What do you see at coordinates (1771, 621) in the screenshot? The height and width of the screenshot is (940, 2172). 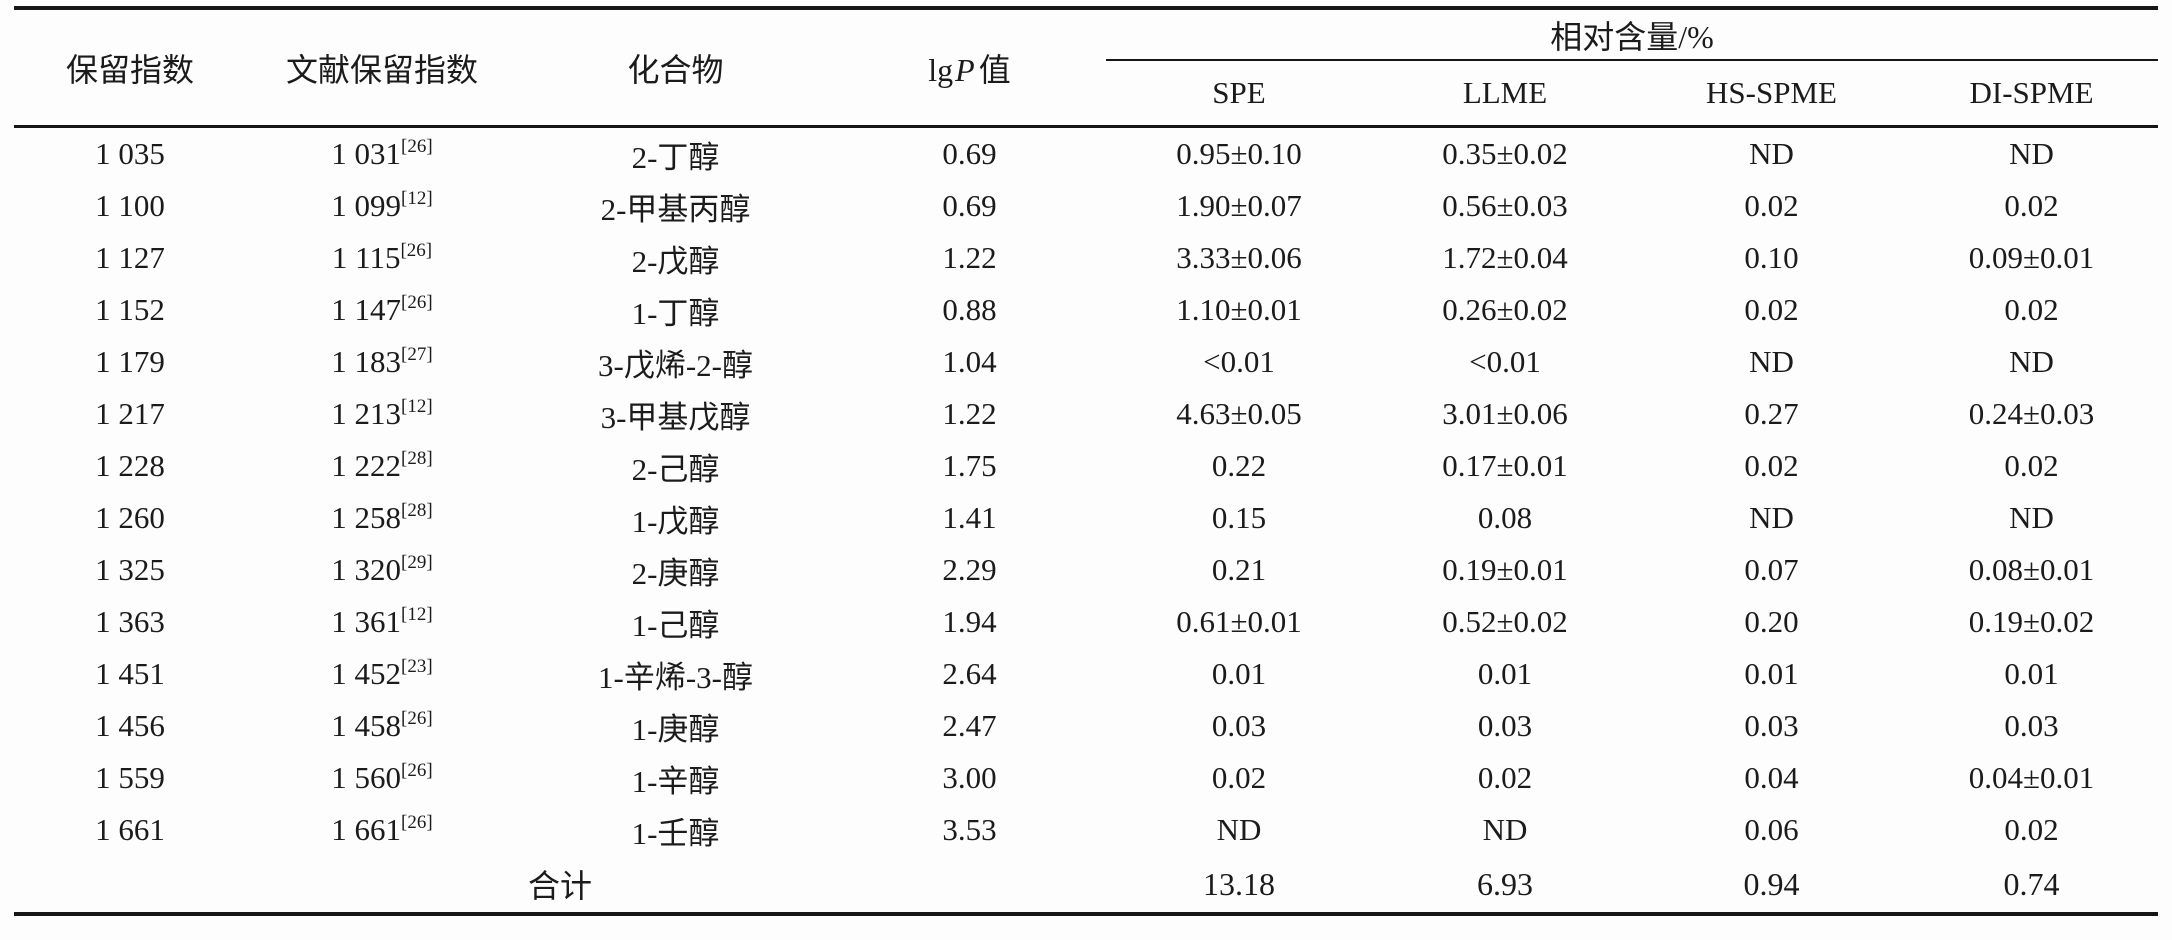 I see `cell-hs-spme-content: 0.20` at bounding box center [1771, 621].